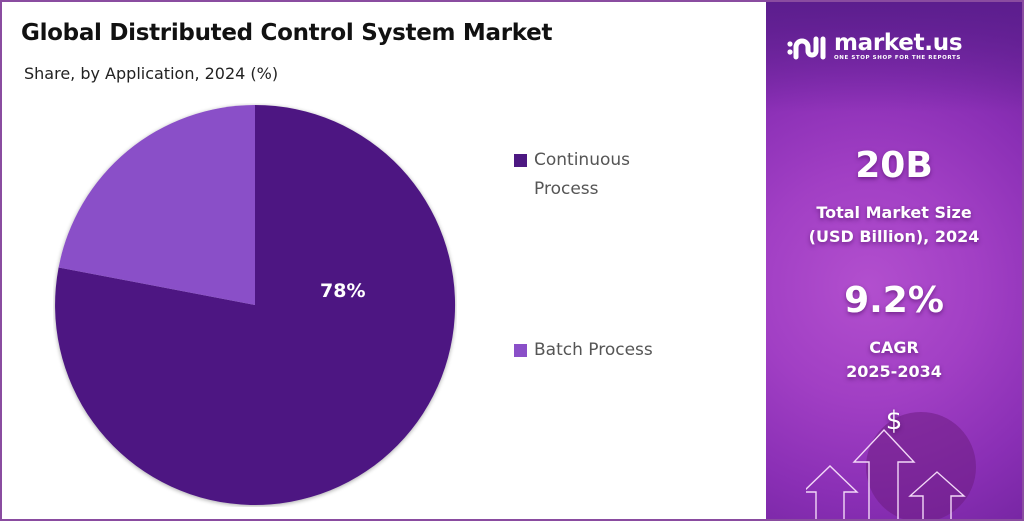  What do you see at coordinates (520, 350) in the screenshot?
I see `legend-swatch-batch` at bounding box center [520, 350].